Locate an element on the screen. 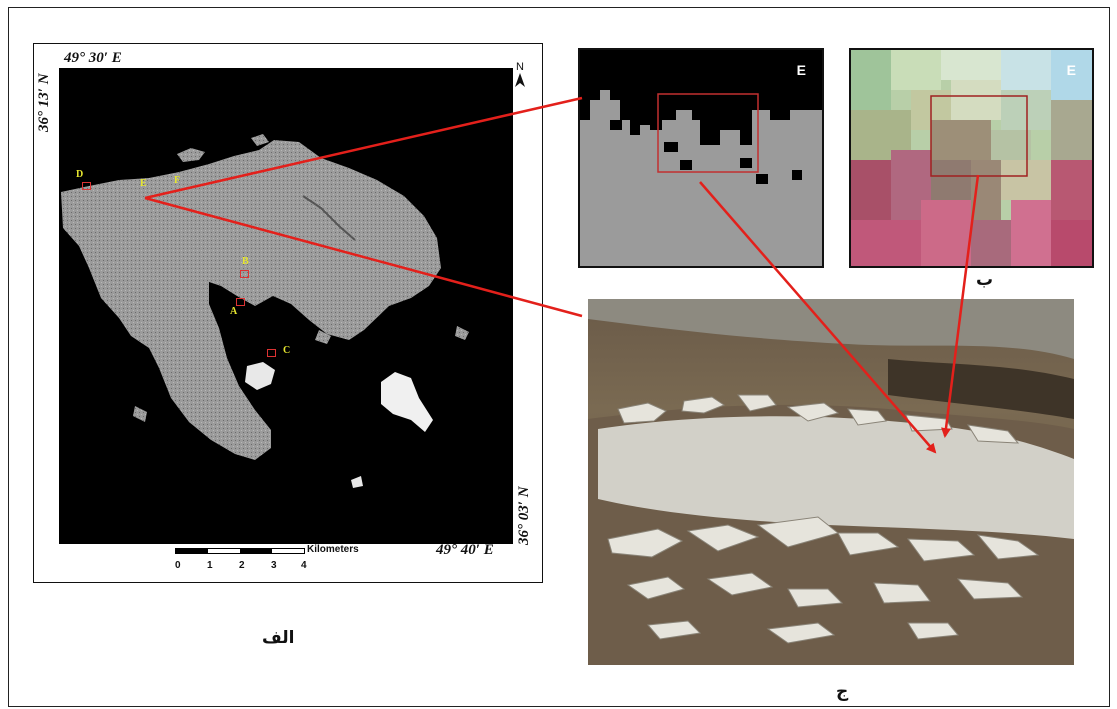 The image size is (1117, 709). point-label-a: A is located at coordinates (234, 311).